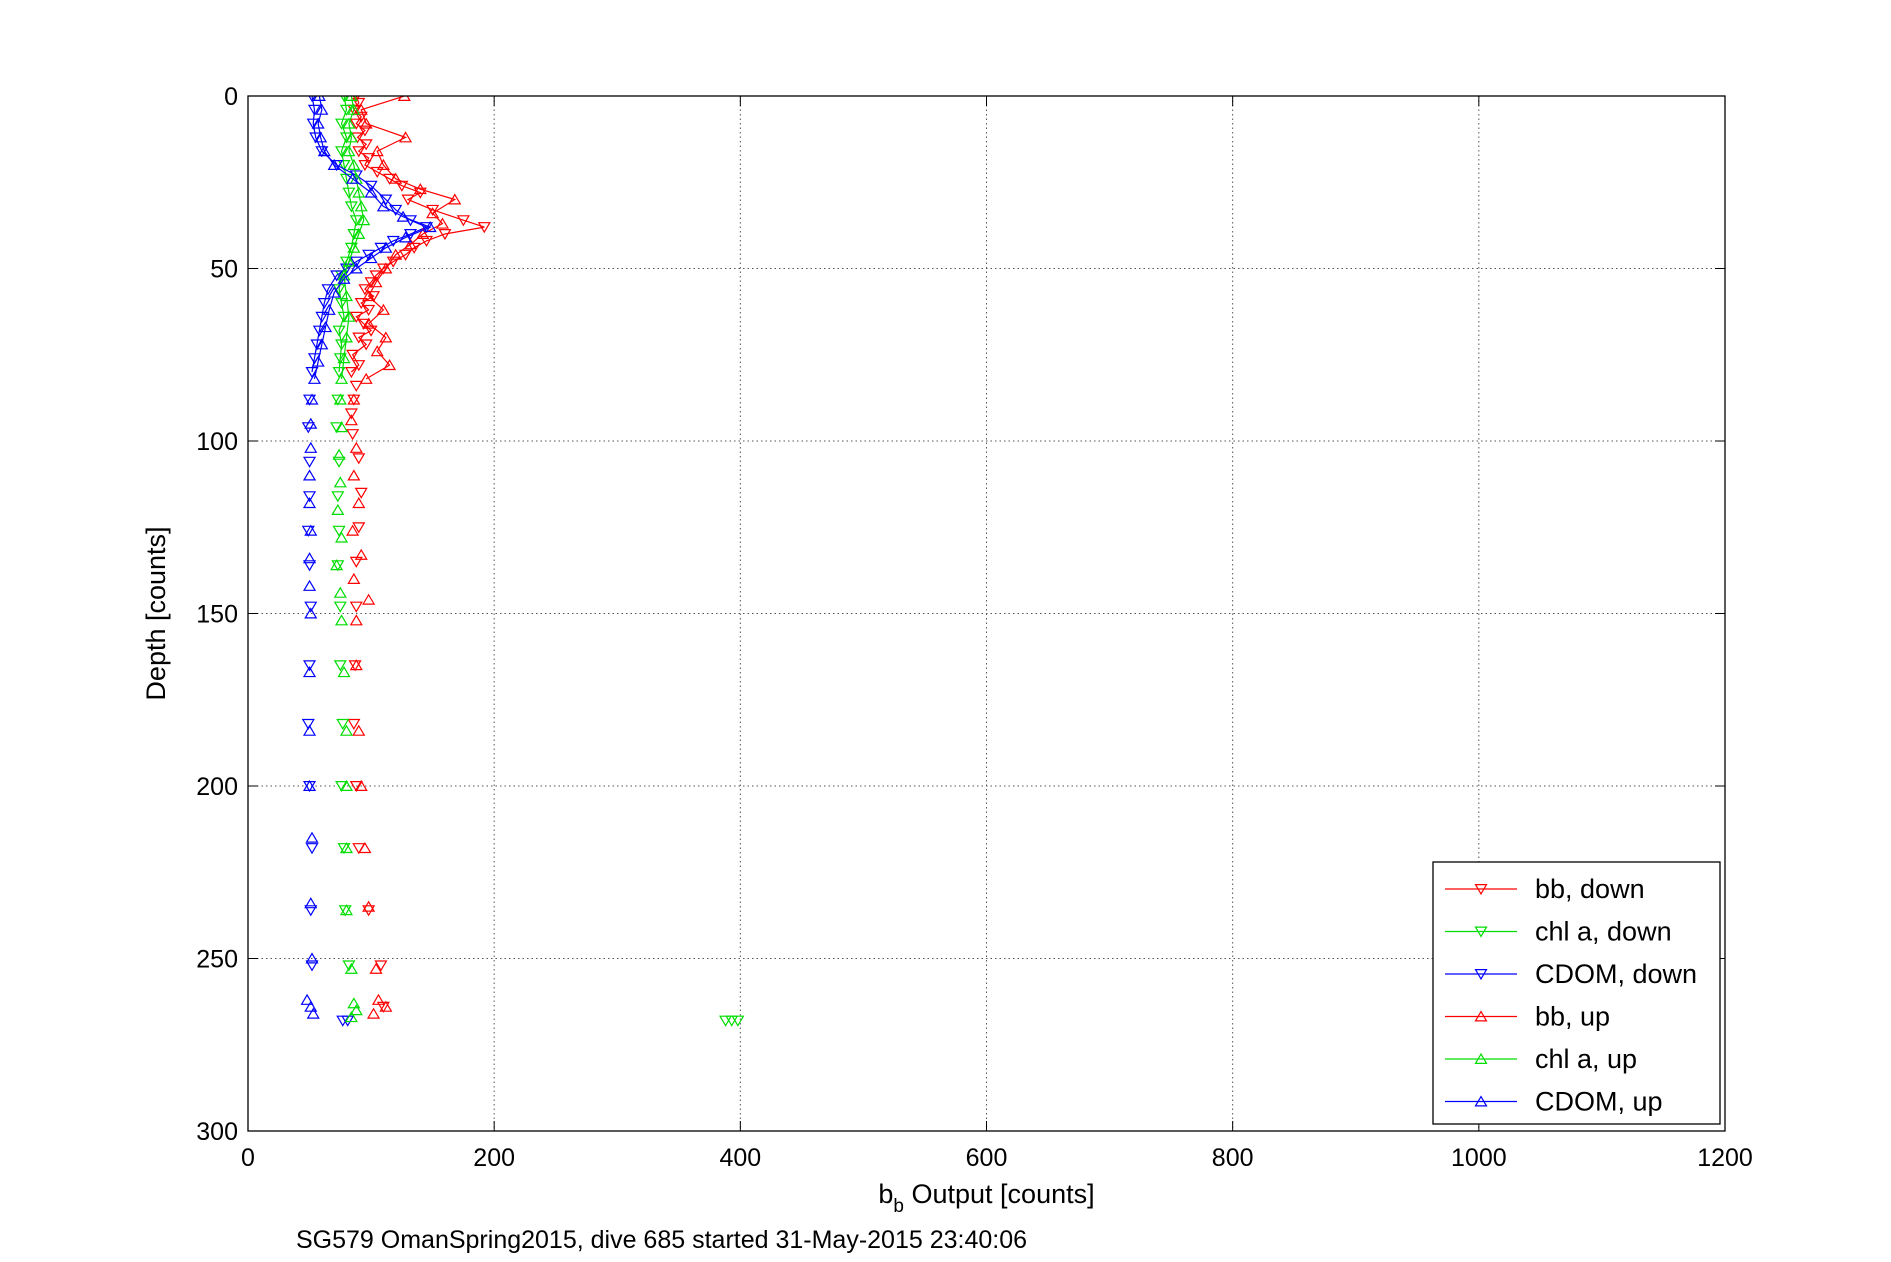 This screenshot has height=1262, width=1891. What do you see at coordinates (231, 97) in the screenshot?
I see `y-tick-label: 0` at bounding box center [231, 97].